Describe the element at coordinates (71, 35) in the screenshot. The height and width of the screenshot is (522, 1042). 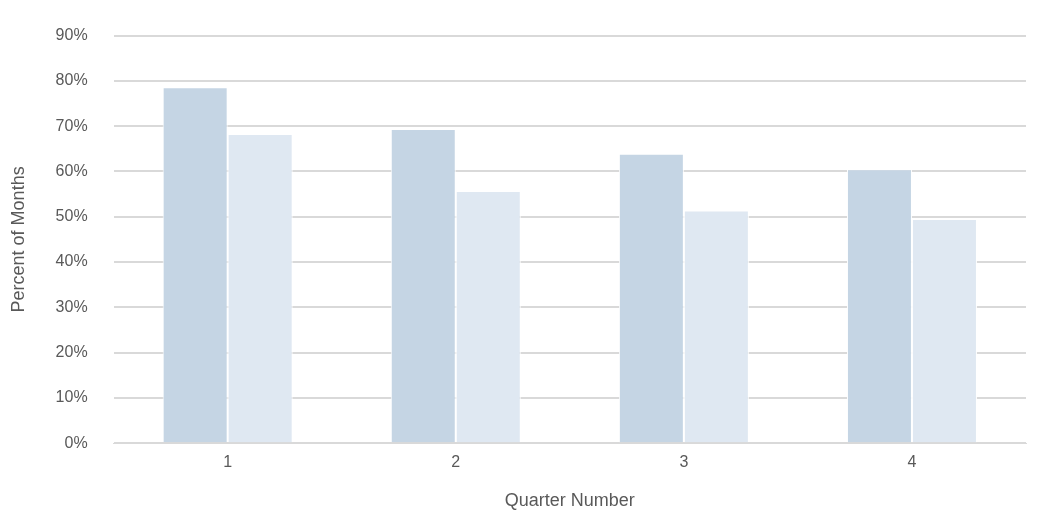
I see `y-tick-label: 90%` at that location.